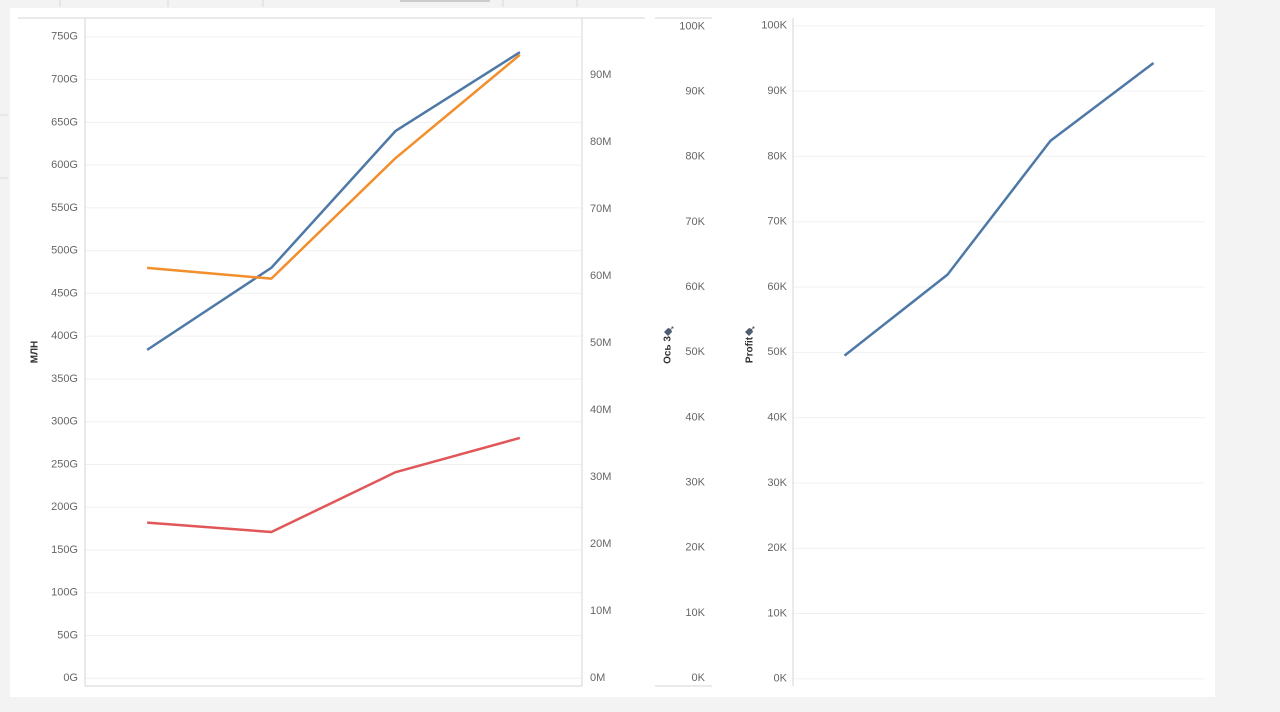 The image size is (1280, 712). What do you see at coordinates (750, 349) in the screenshot?
I see `axis-title: Profit` at bounding box center [750, 349].